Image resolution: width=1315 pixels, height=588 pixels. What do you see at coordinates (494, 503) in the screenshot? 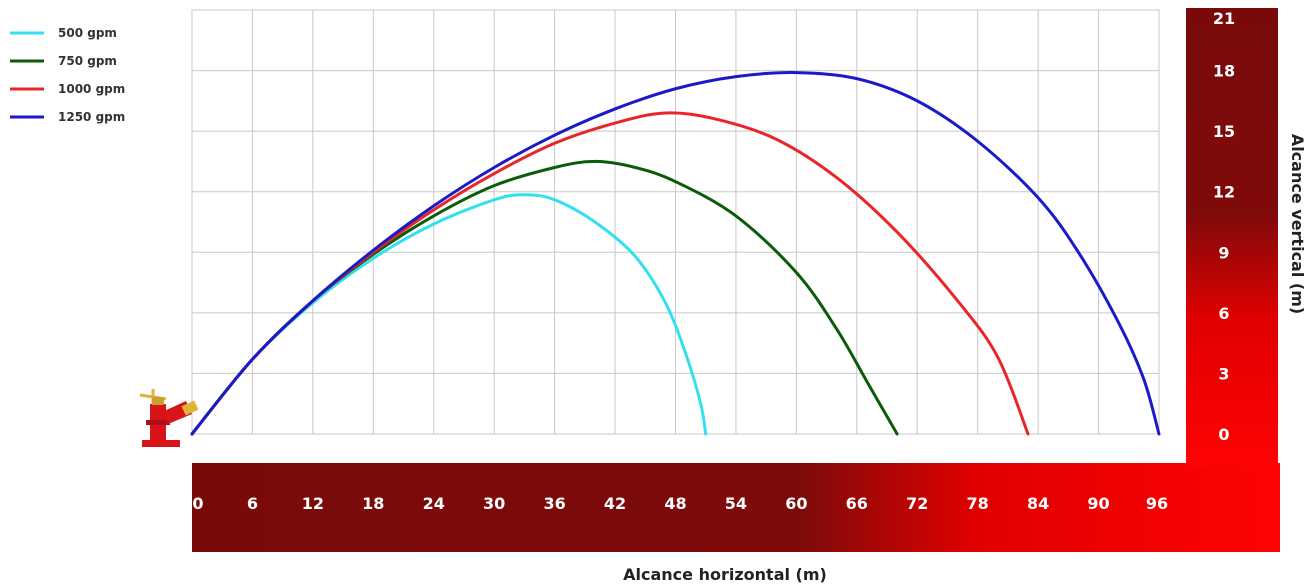
I see `x-tick-label: 30` at bounding box center [494, 503].